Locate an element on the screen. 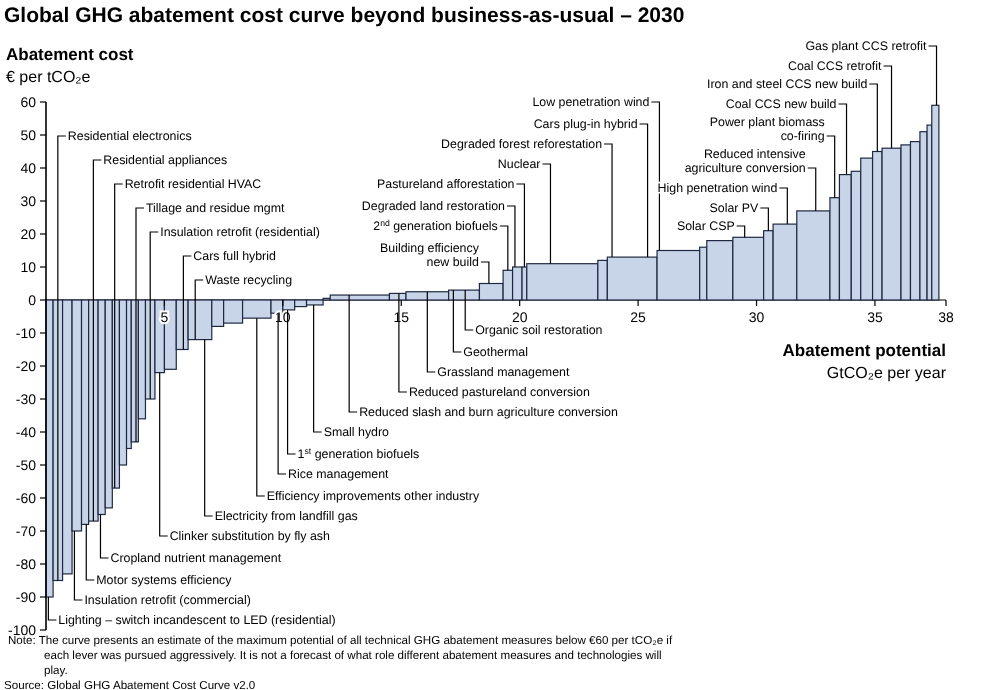 The image size is (1000, 690). x-axis-title: Abatement potential GtCO₂e per year is located at coordinates (864, 361).